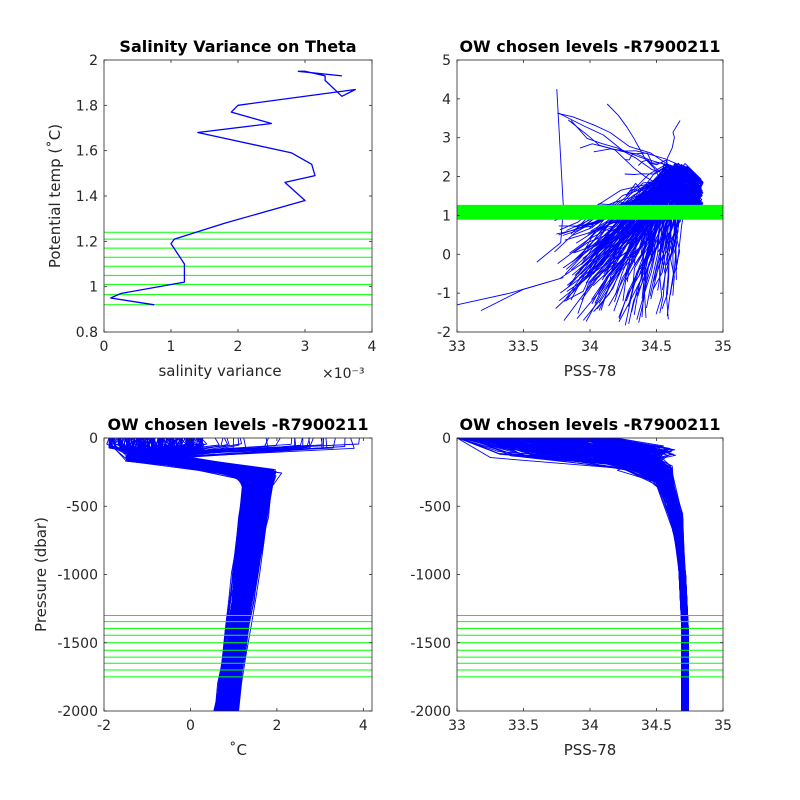 This screenshot has height=800, width=800. What do you see at coordinates (237, 46) in the screenshot?
I see `chart-title: Salinity Variance on Theta` at bounding box center [237, 46].